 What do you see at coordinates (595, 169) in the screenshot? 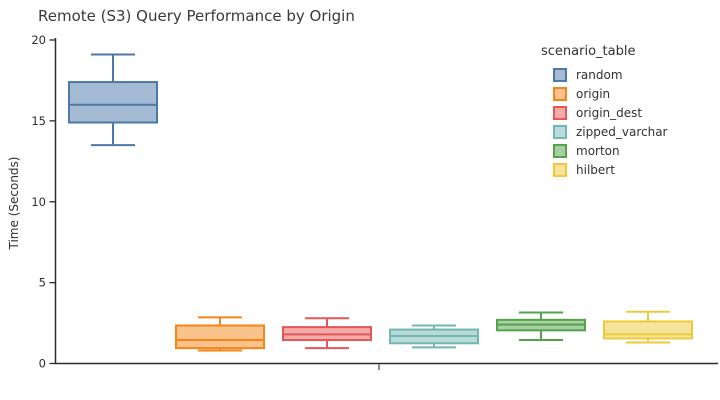
I see `legend-item-label: hilbert` at bounding box center [595, 169].